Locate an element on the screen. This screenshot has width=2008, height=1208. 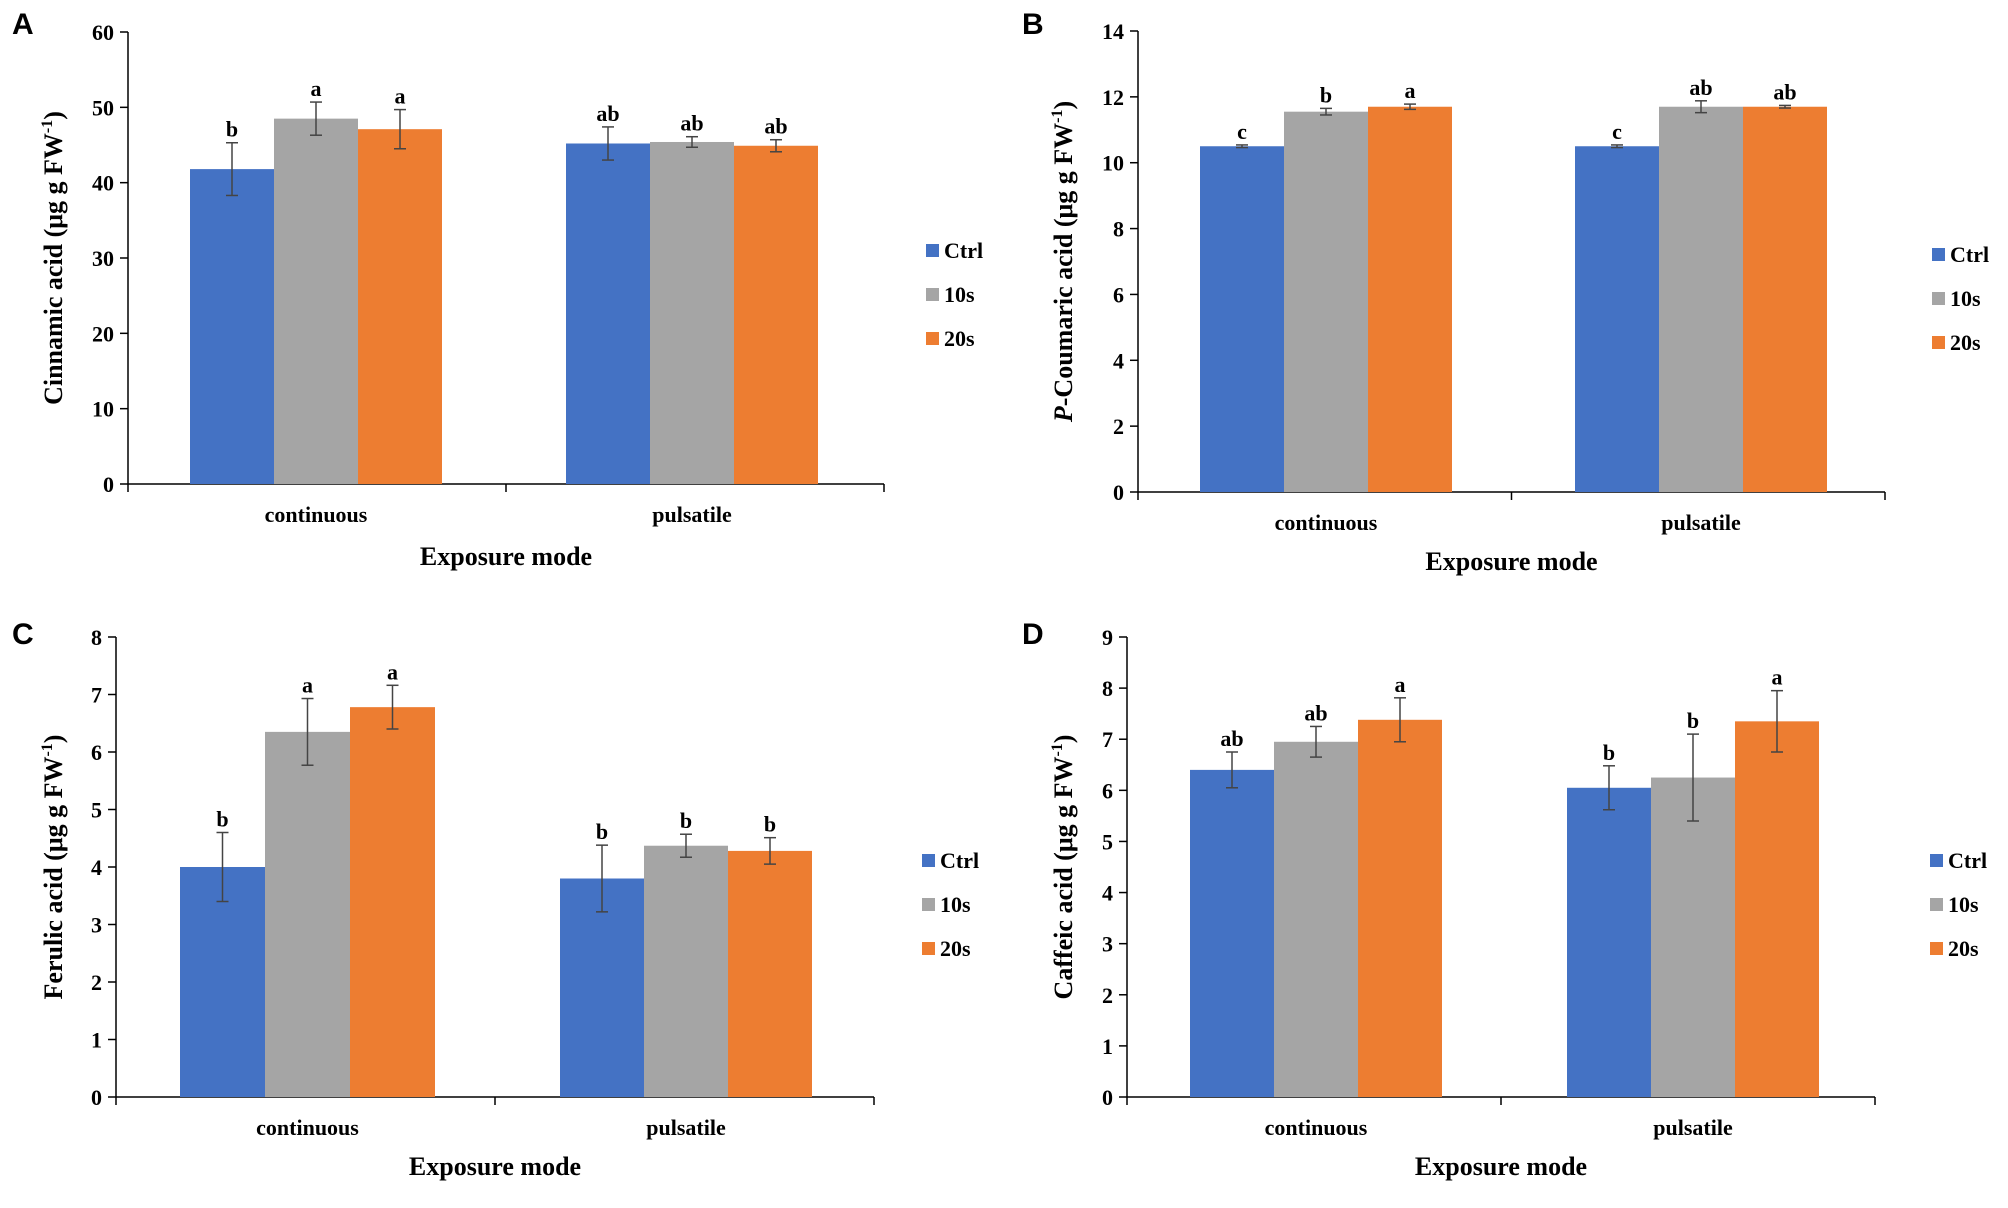
y-tick-label: 30 is located at coordinates (103, 258).